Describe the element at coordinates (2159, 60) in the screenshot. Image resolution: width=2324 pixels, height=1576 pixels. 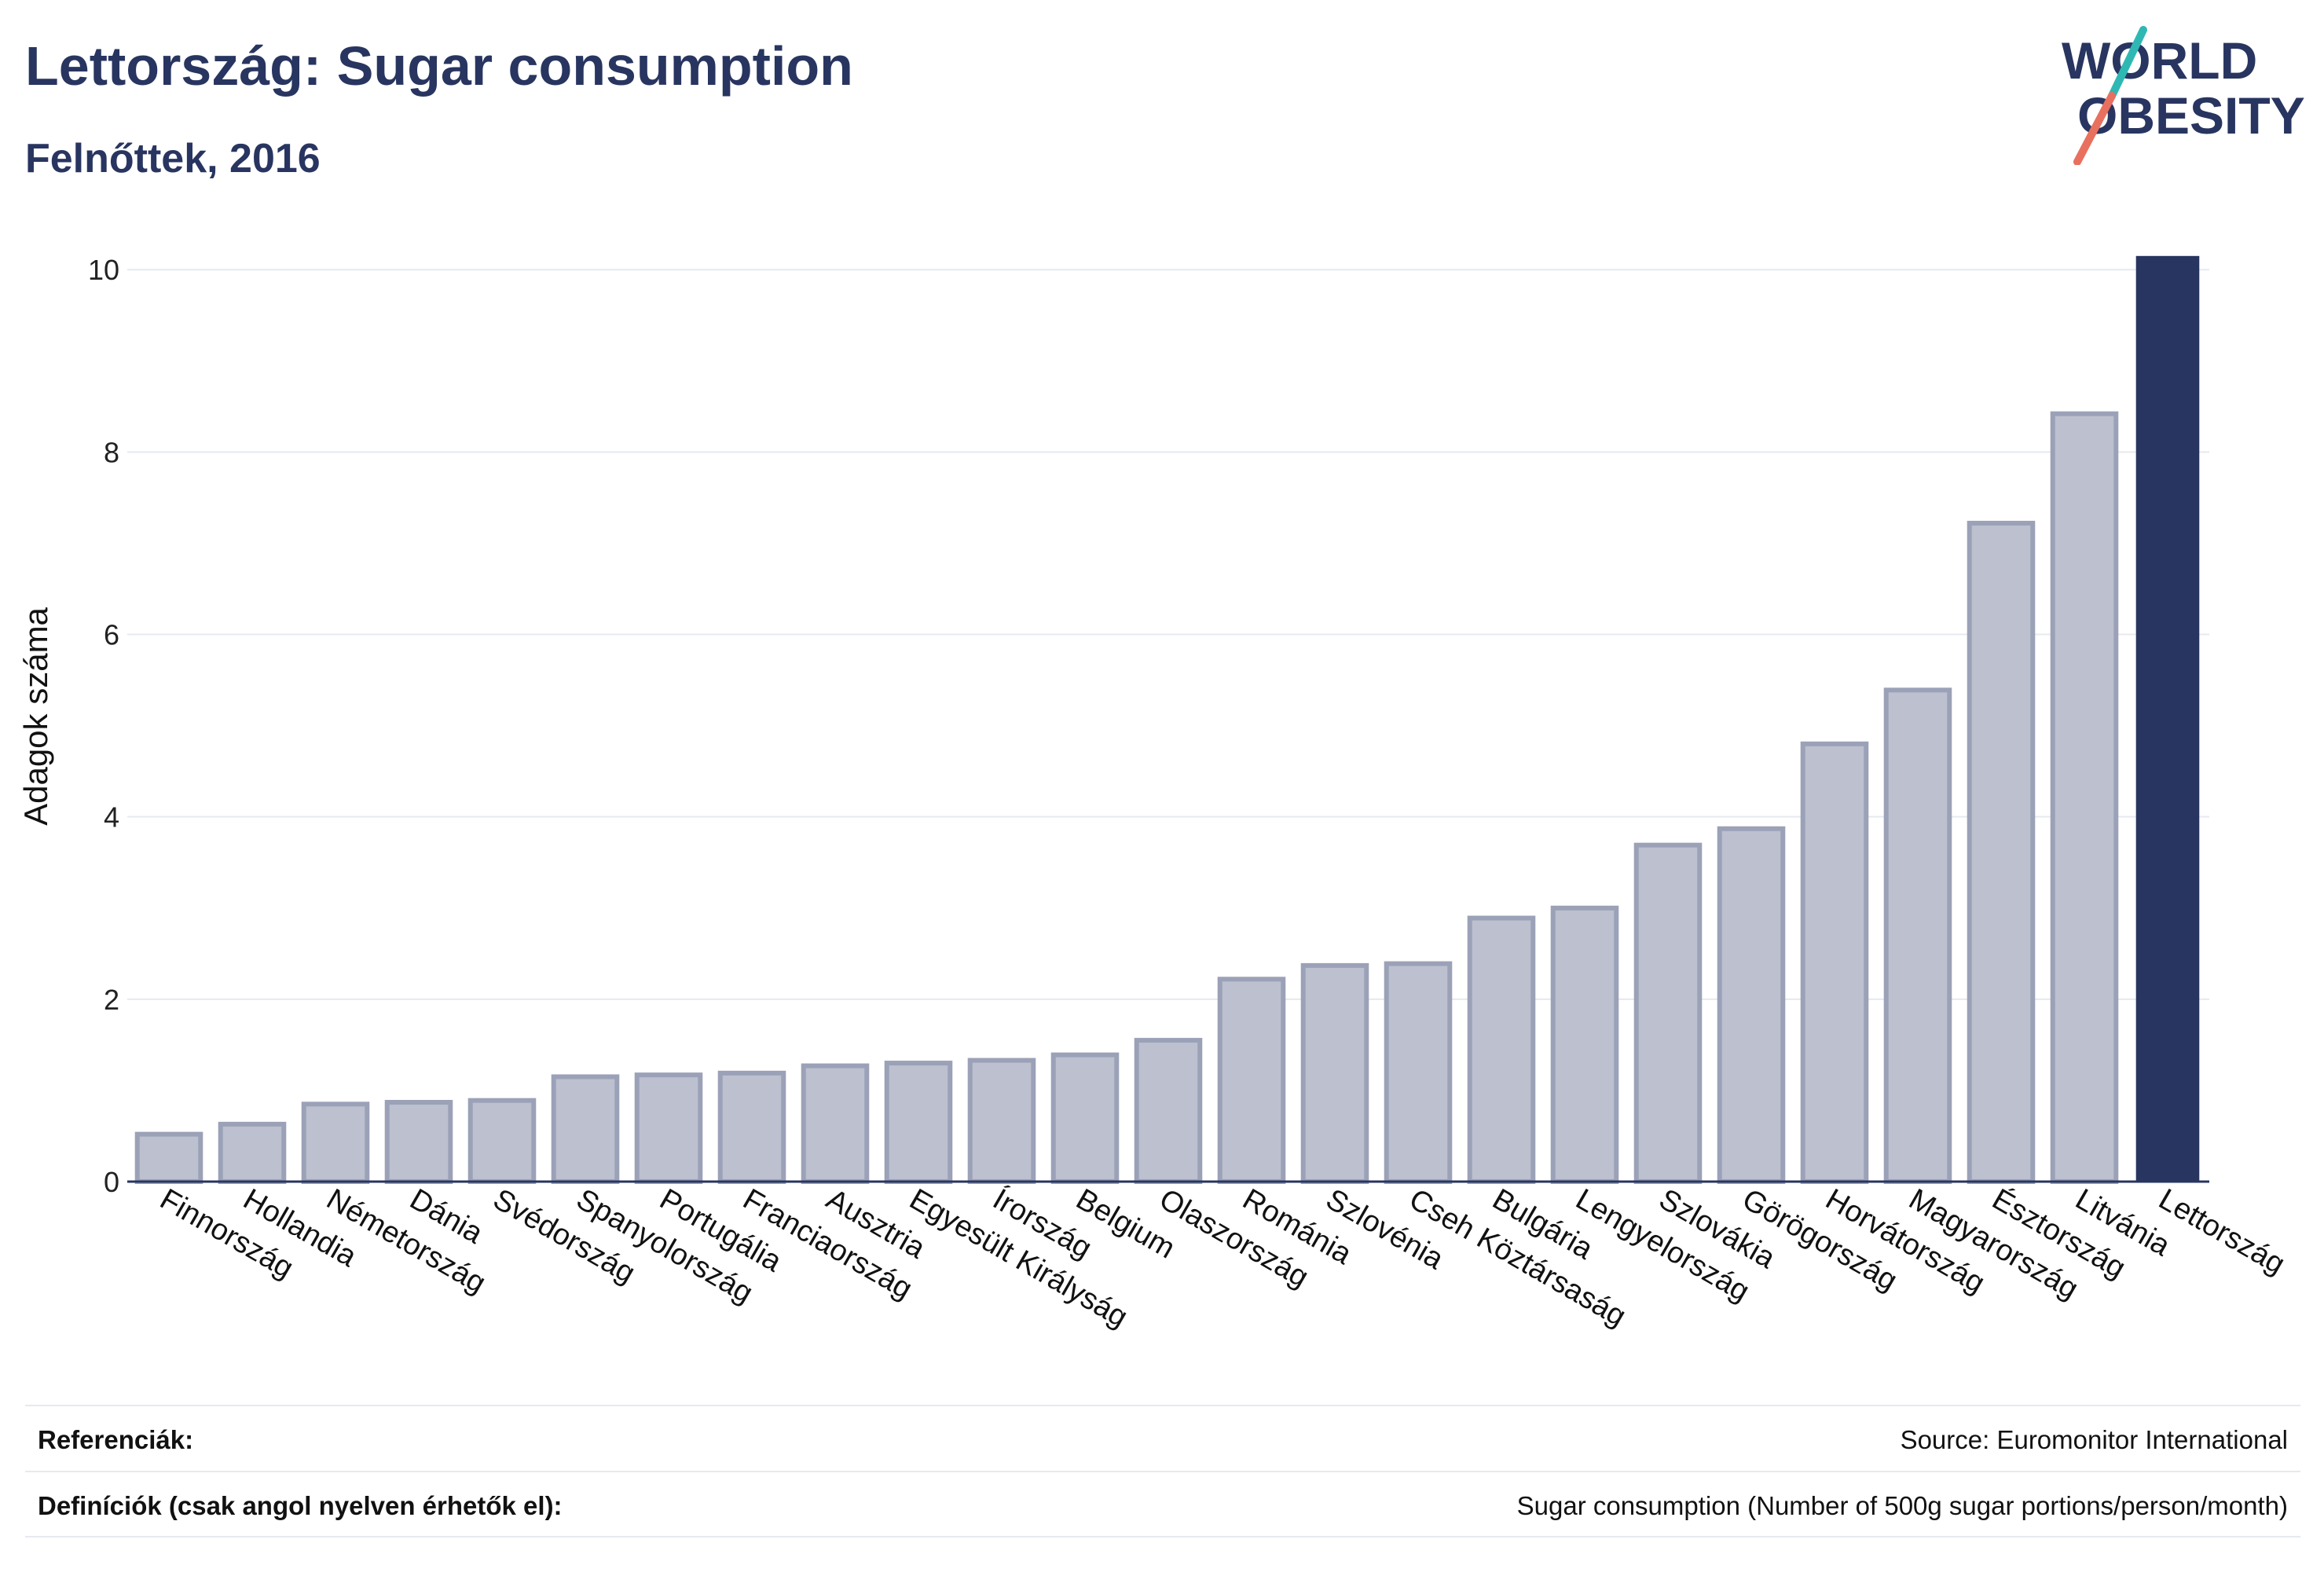
I see `logo-text-world: WORLD` at that location.